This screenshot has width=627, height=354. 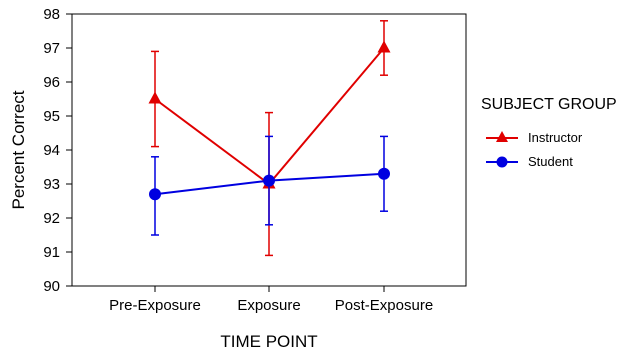 What do you see at coordinates (268, 305) in the screenshot?
I see `x-tick-label: Exposure` at bounding box center [268, 305].